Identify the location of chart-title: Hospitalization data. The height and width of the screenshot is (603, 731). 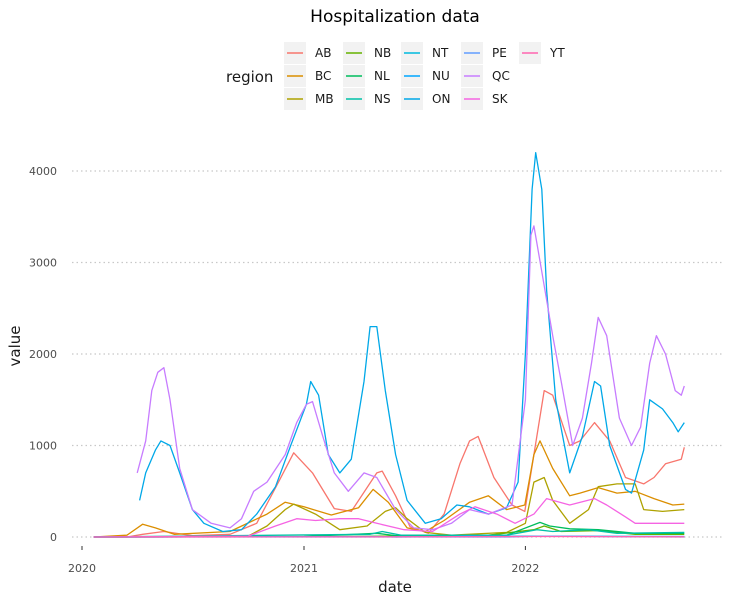
(395, 17).